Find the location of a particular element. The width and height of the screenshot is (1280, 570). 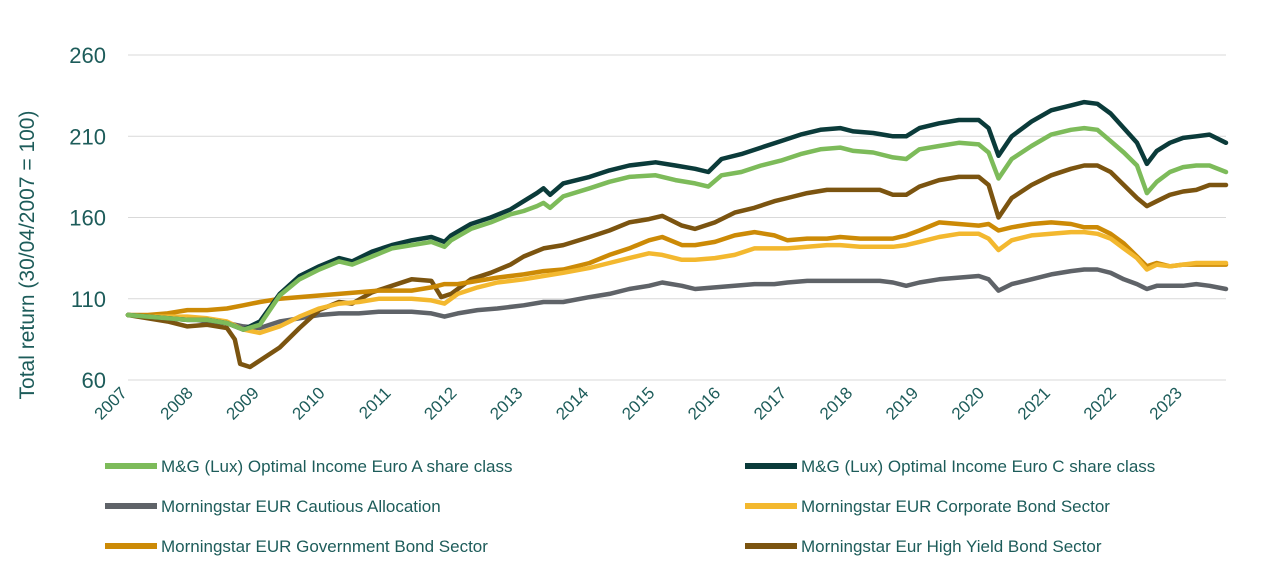

x-tick-label: 2023 is located at coordinates (1166, 403).